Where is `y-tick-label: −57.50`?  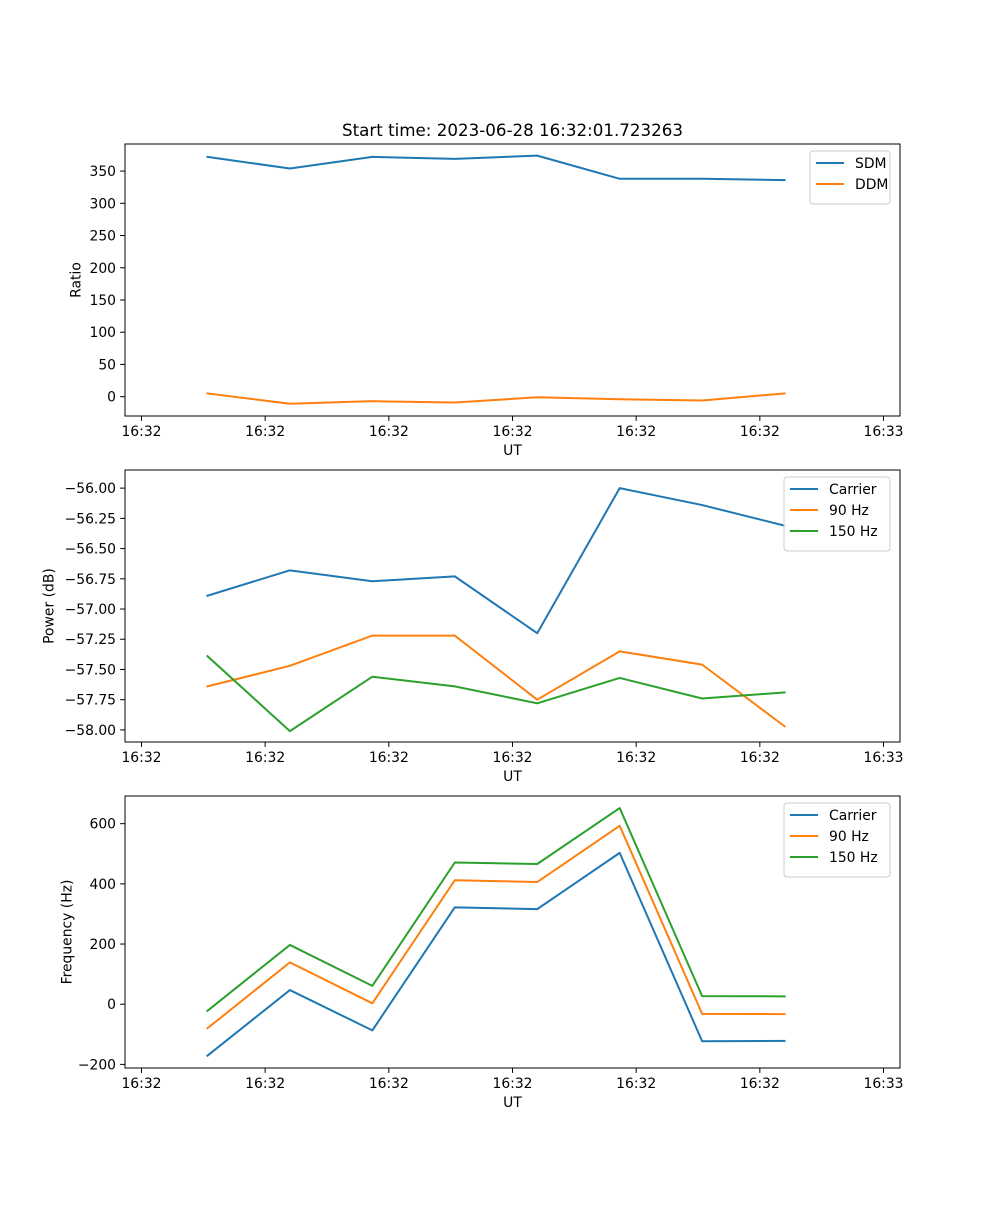
y-tick-label: −57.50 is located at coordinates (90, 670).